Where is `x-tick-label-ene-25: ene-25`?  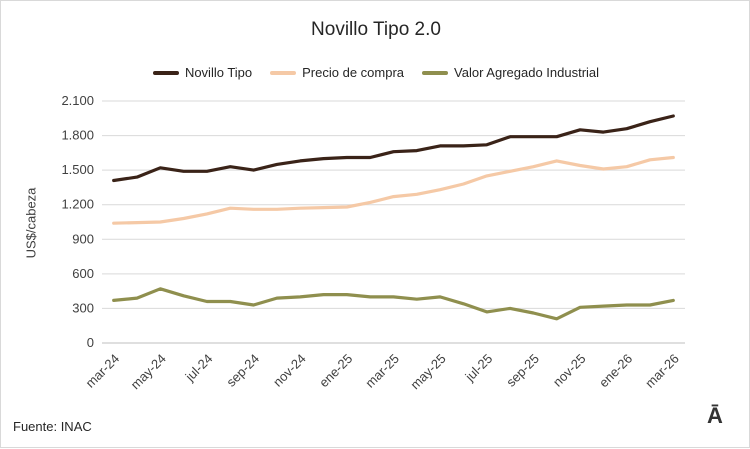 x-tick-label-ene-25: ene-25 is located at coordinates (335, 370).